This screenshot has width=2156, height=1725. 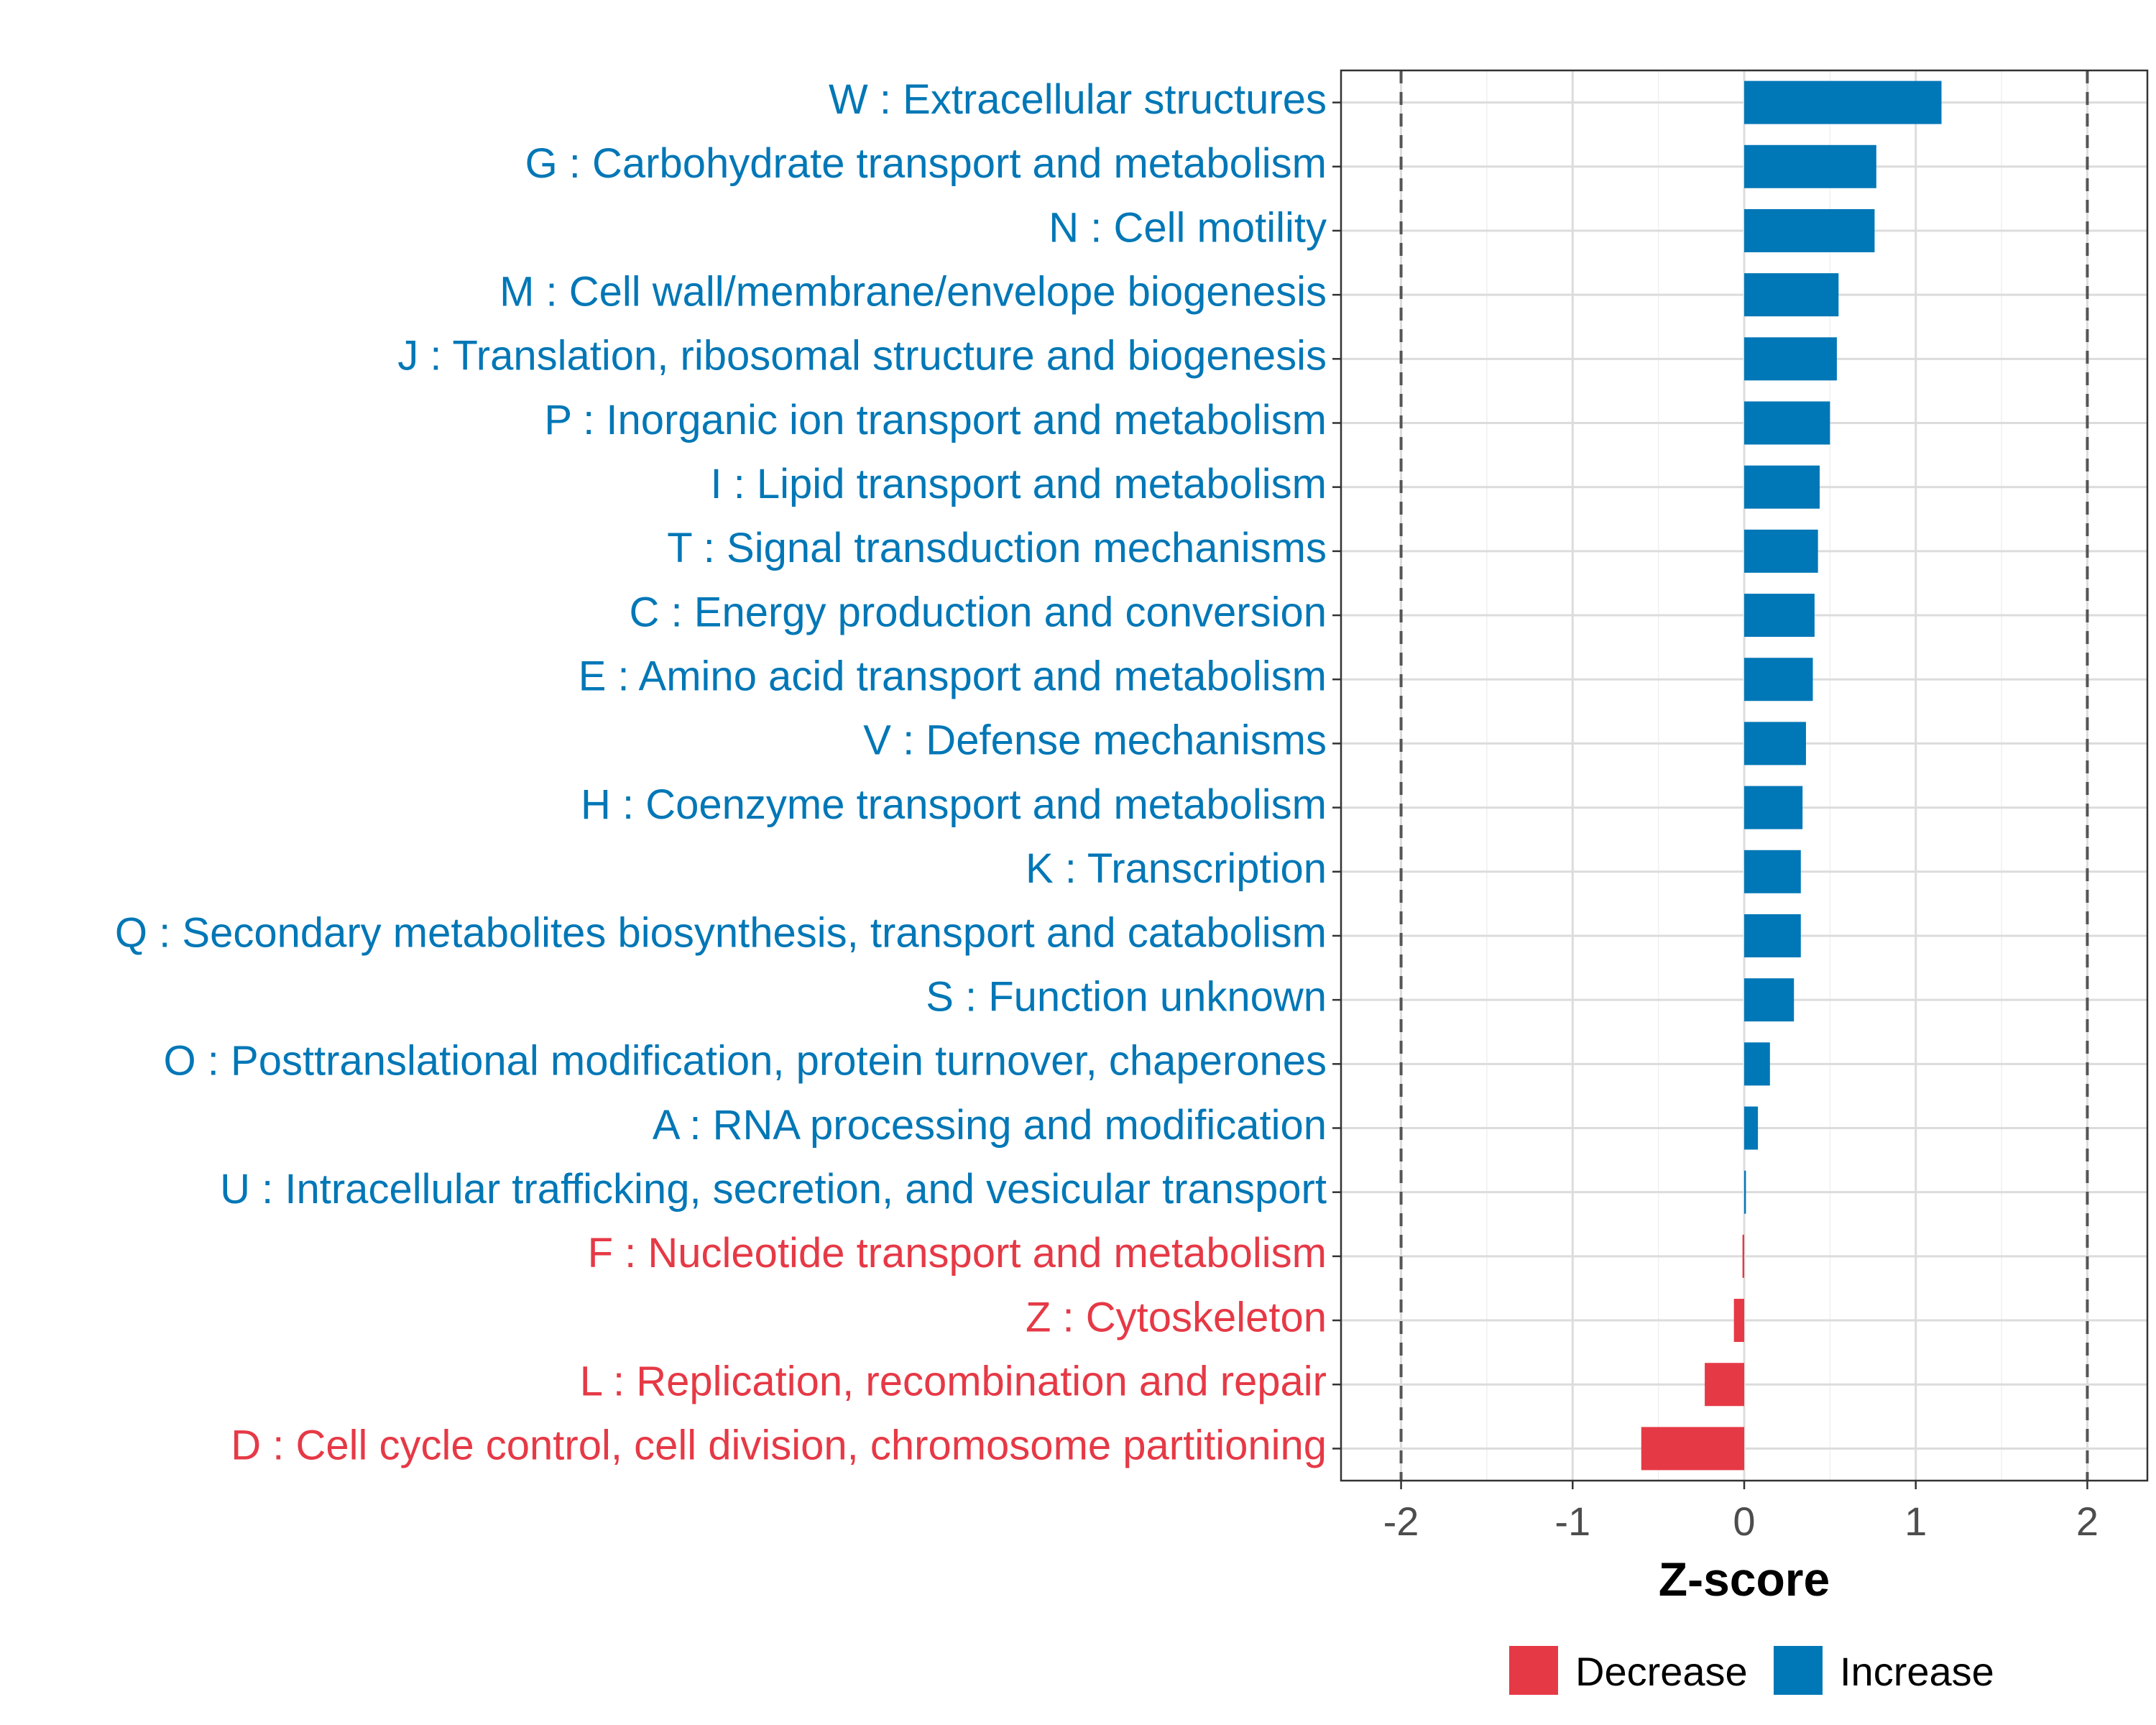 I want to click on bar-i, so click(x=1782, y=487).